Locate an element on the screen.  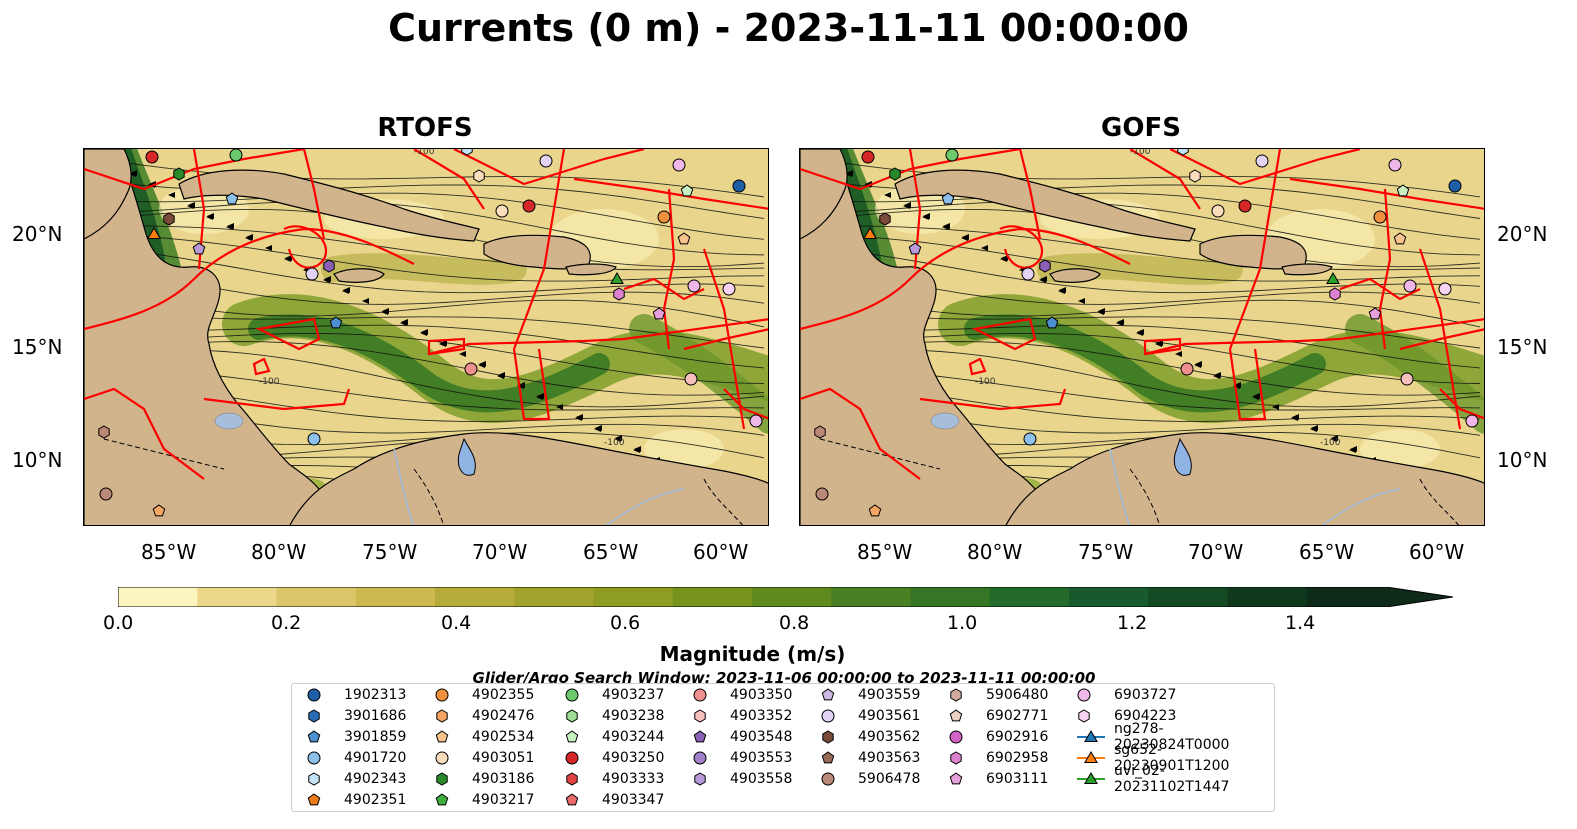
land-mass is located at coordinates (1307, 269).